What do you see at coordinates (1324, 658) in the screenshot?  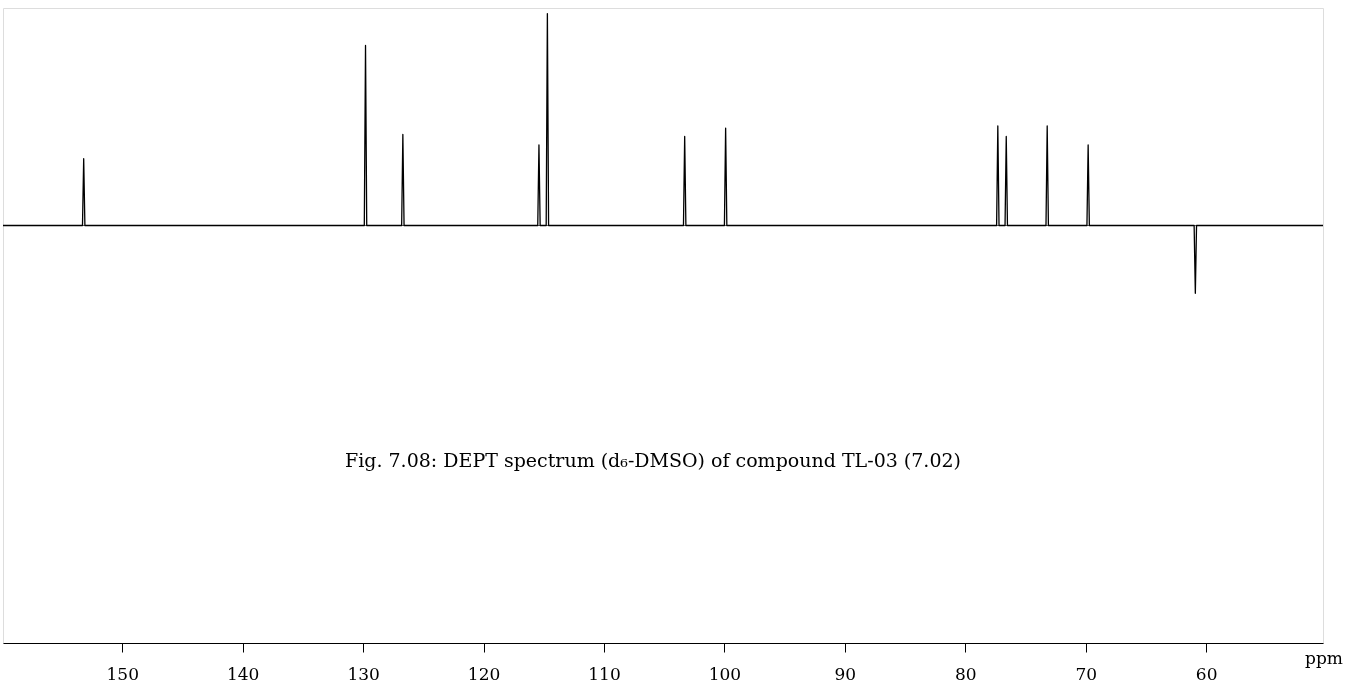 I see `x-axis-title: ppm` at bounding box center [1324, 658].